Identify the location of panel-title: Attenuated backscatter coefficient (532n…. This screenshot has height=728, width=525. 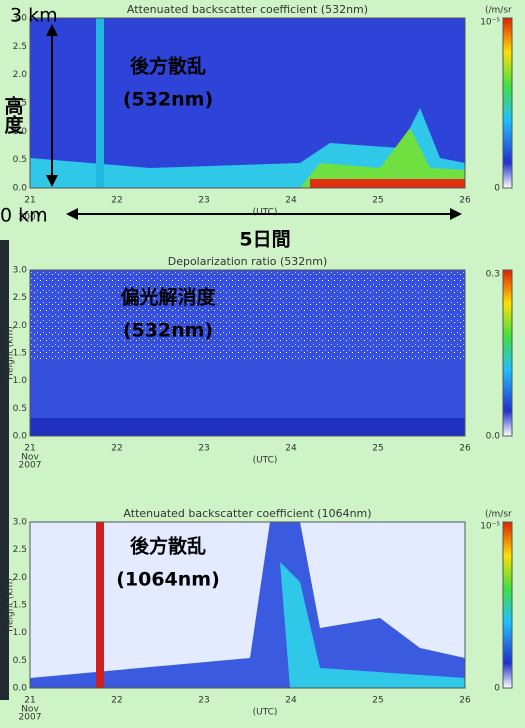
(247, 9).